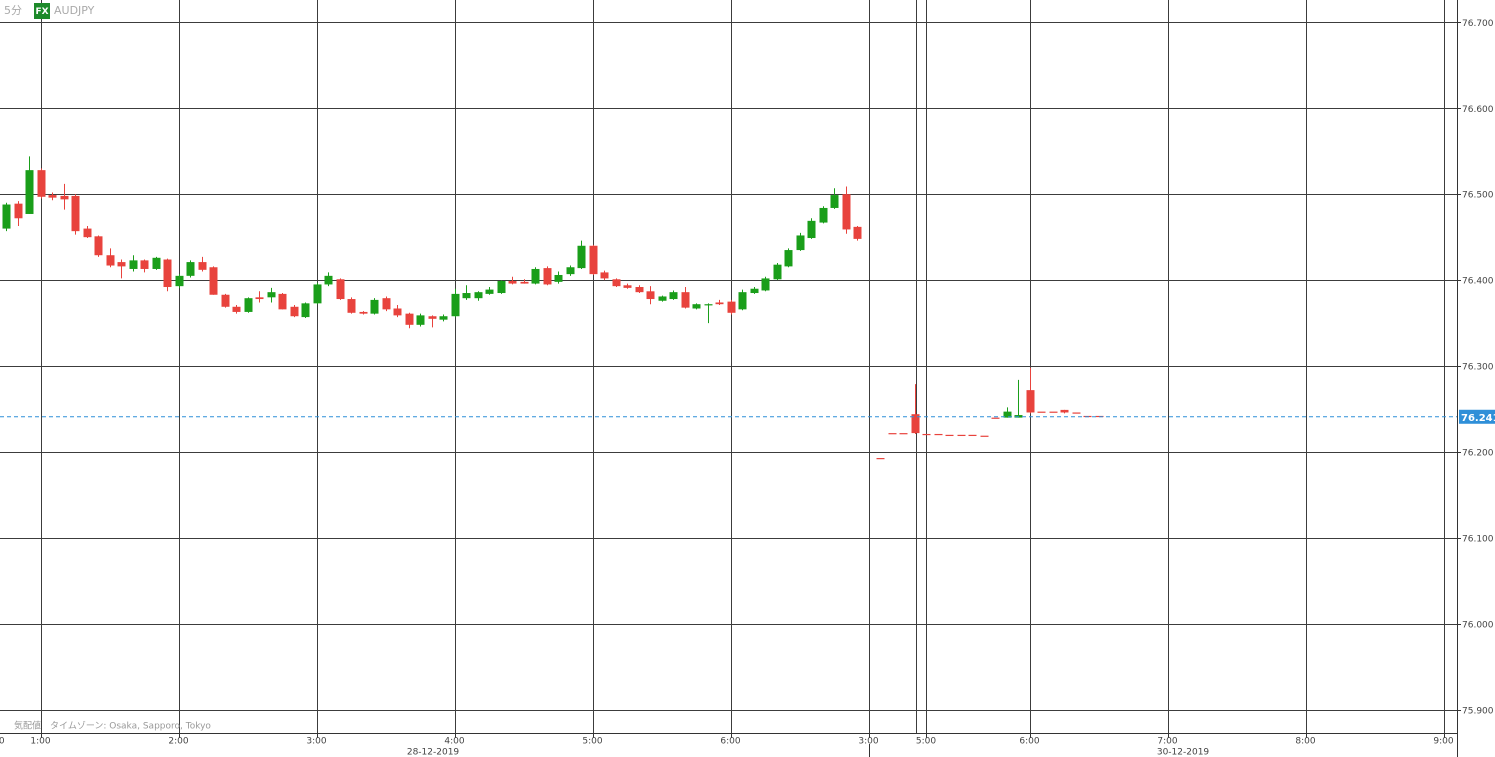 The height and width of the screenshot is (757, 1495). Describe the element at coordinates (1167, 742) in the screenshot. I see `x-tick-label: 7:00` at that location.